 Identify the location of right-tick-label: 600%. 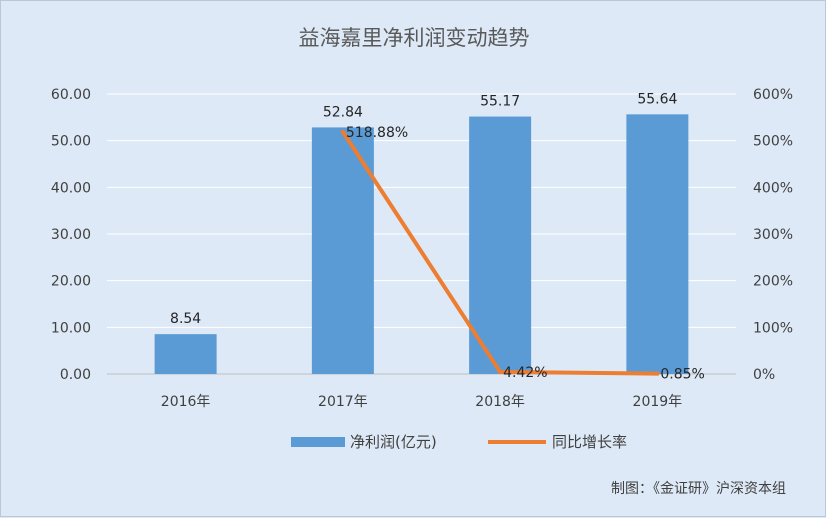
(773, 95).